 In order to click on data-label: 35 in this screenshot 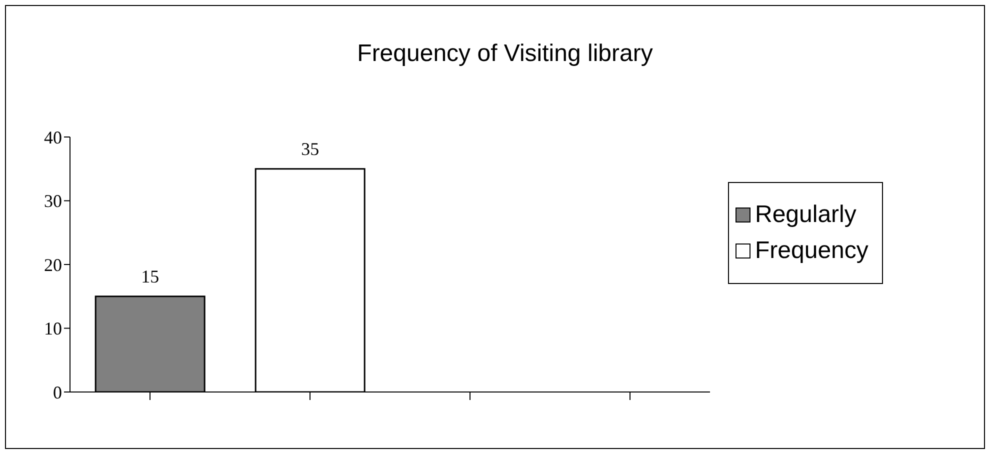, I will do `click(310, 148)`.